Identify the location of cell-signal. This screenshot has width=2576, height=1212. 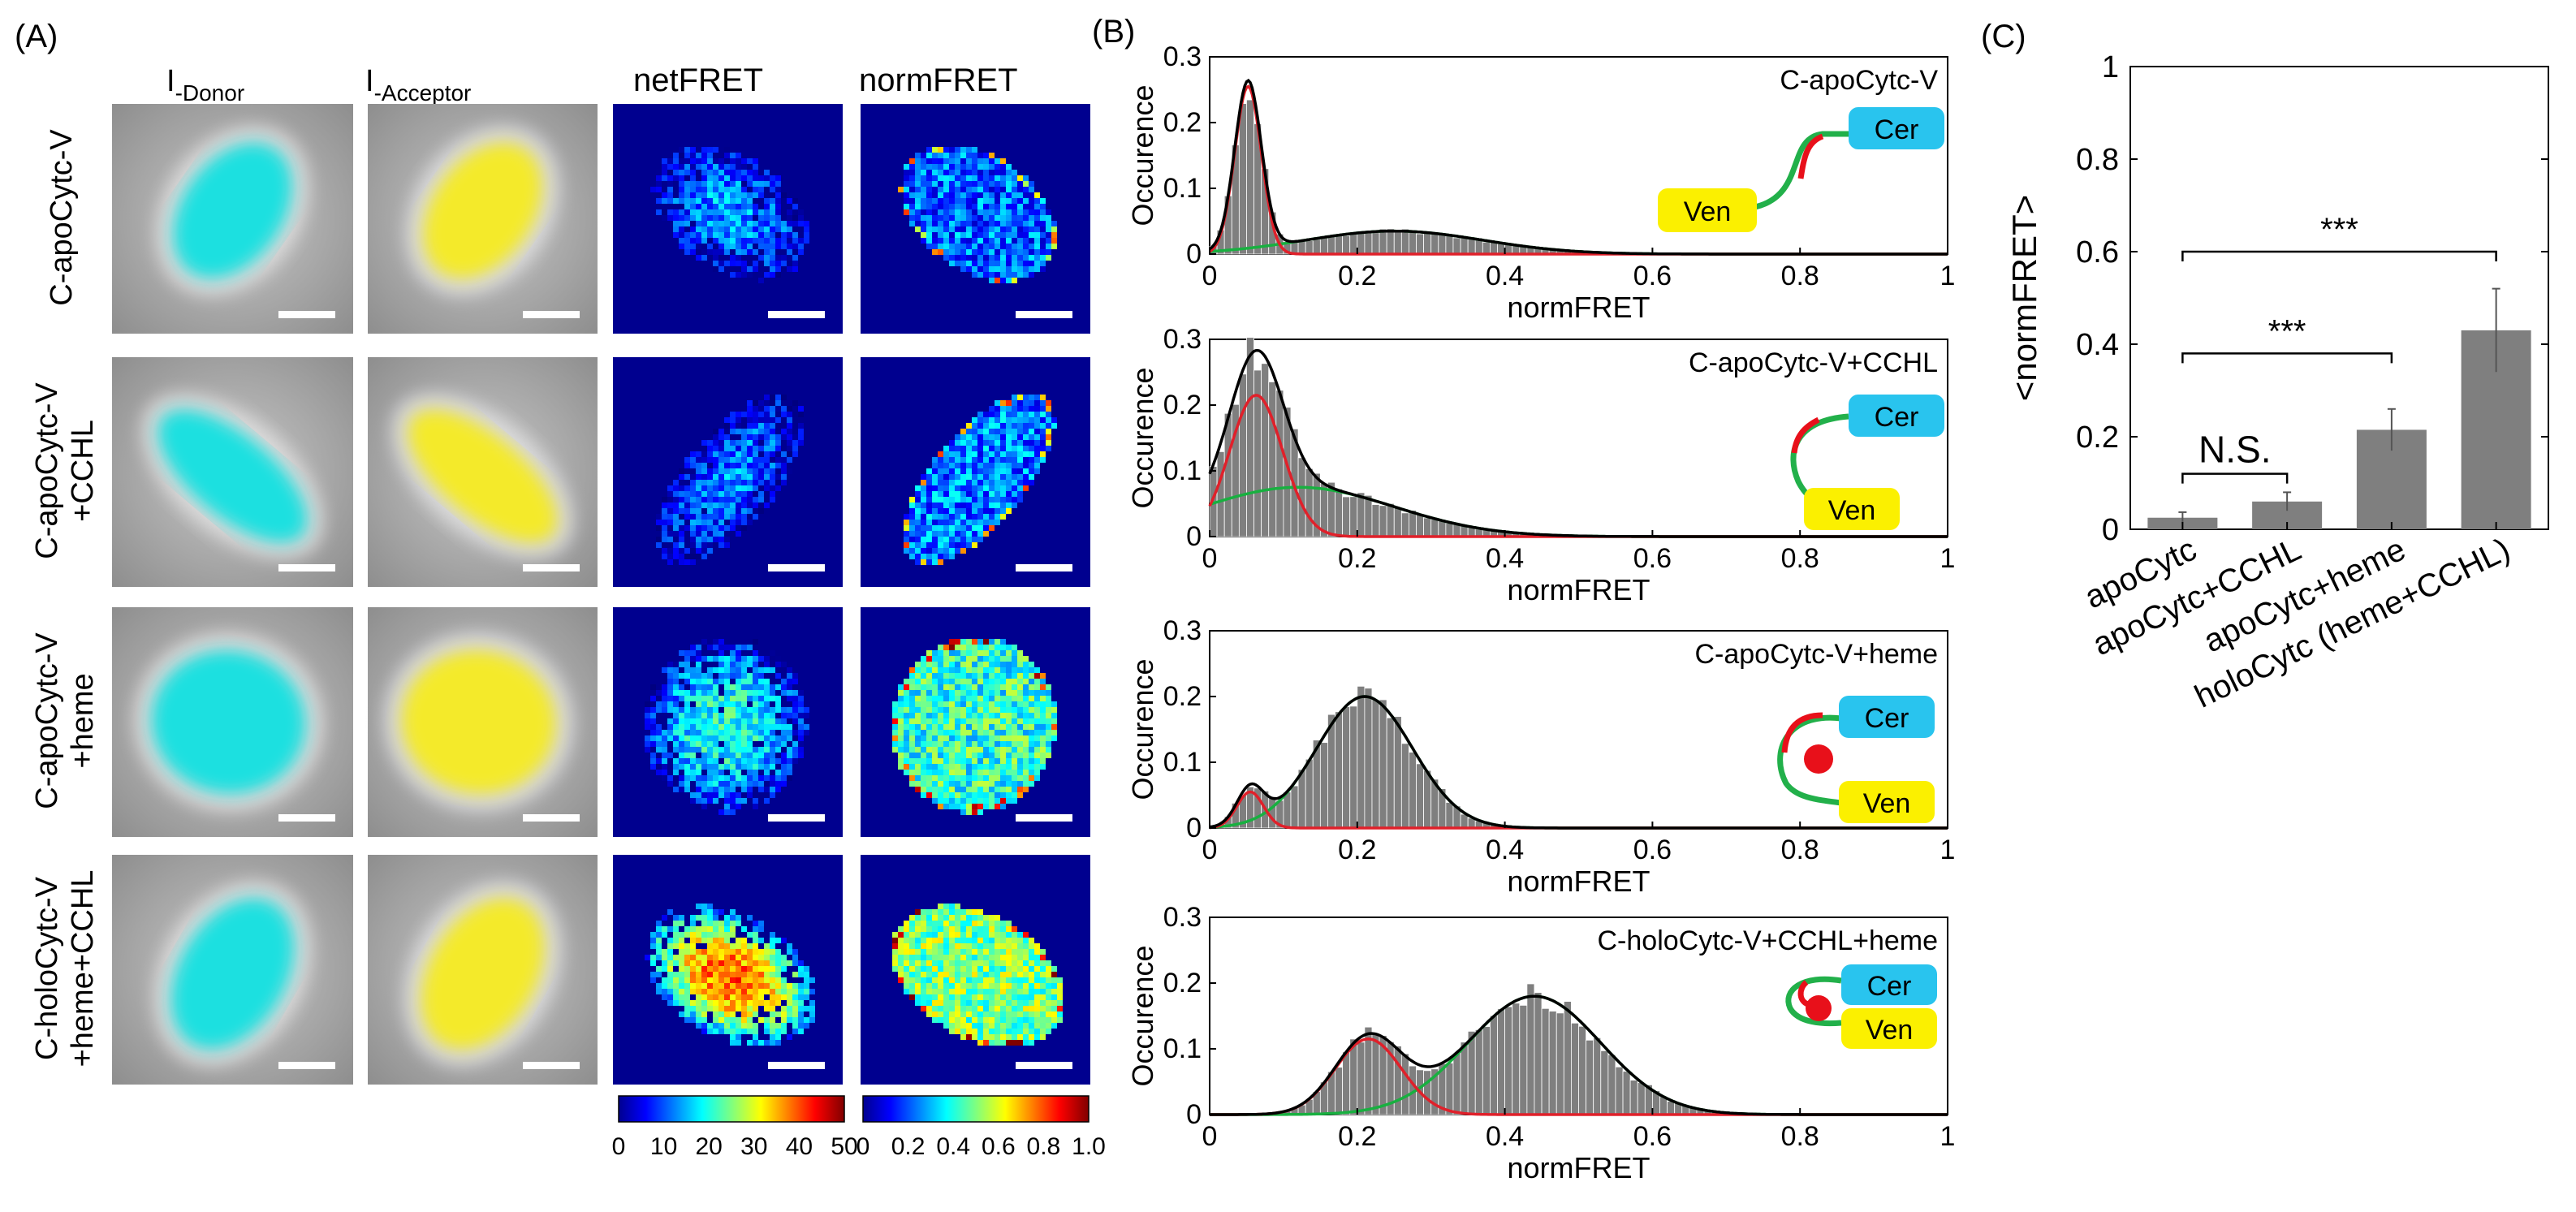
(483, 476).